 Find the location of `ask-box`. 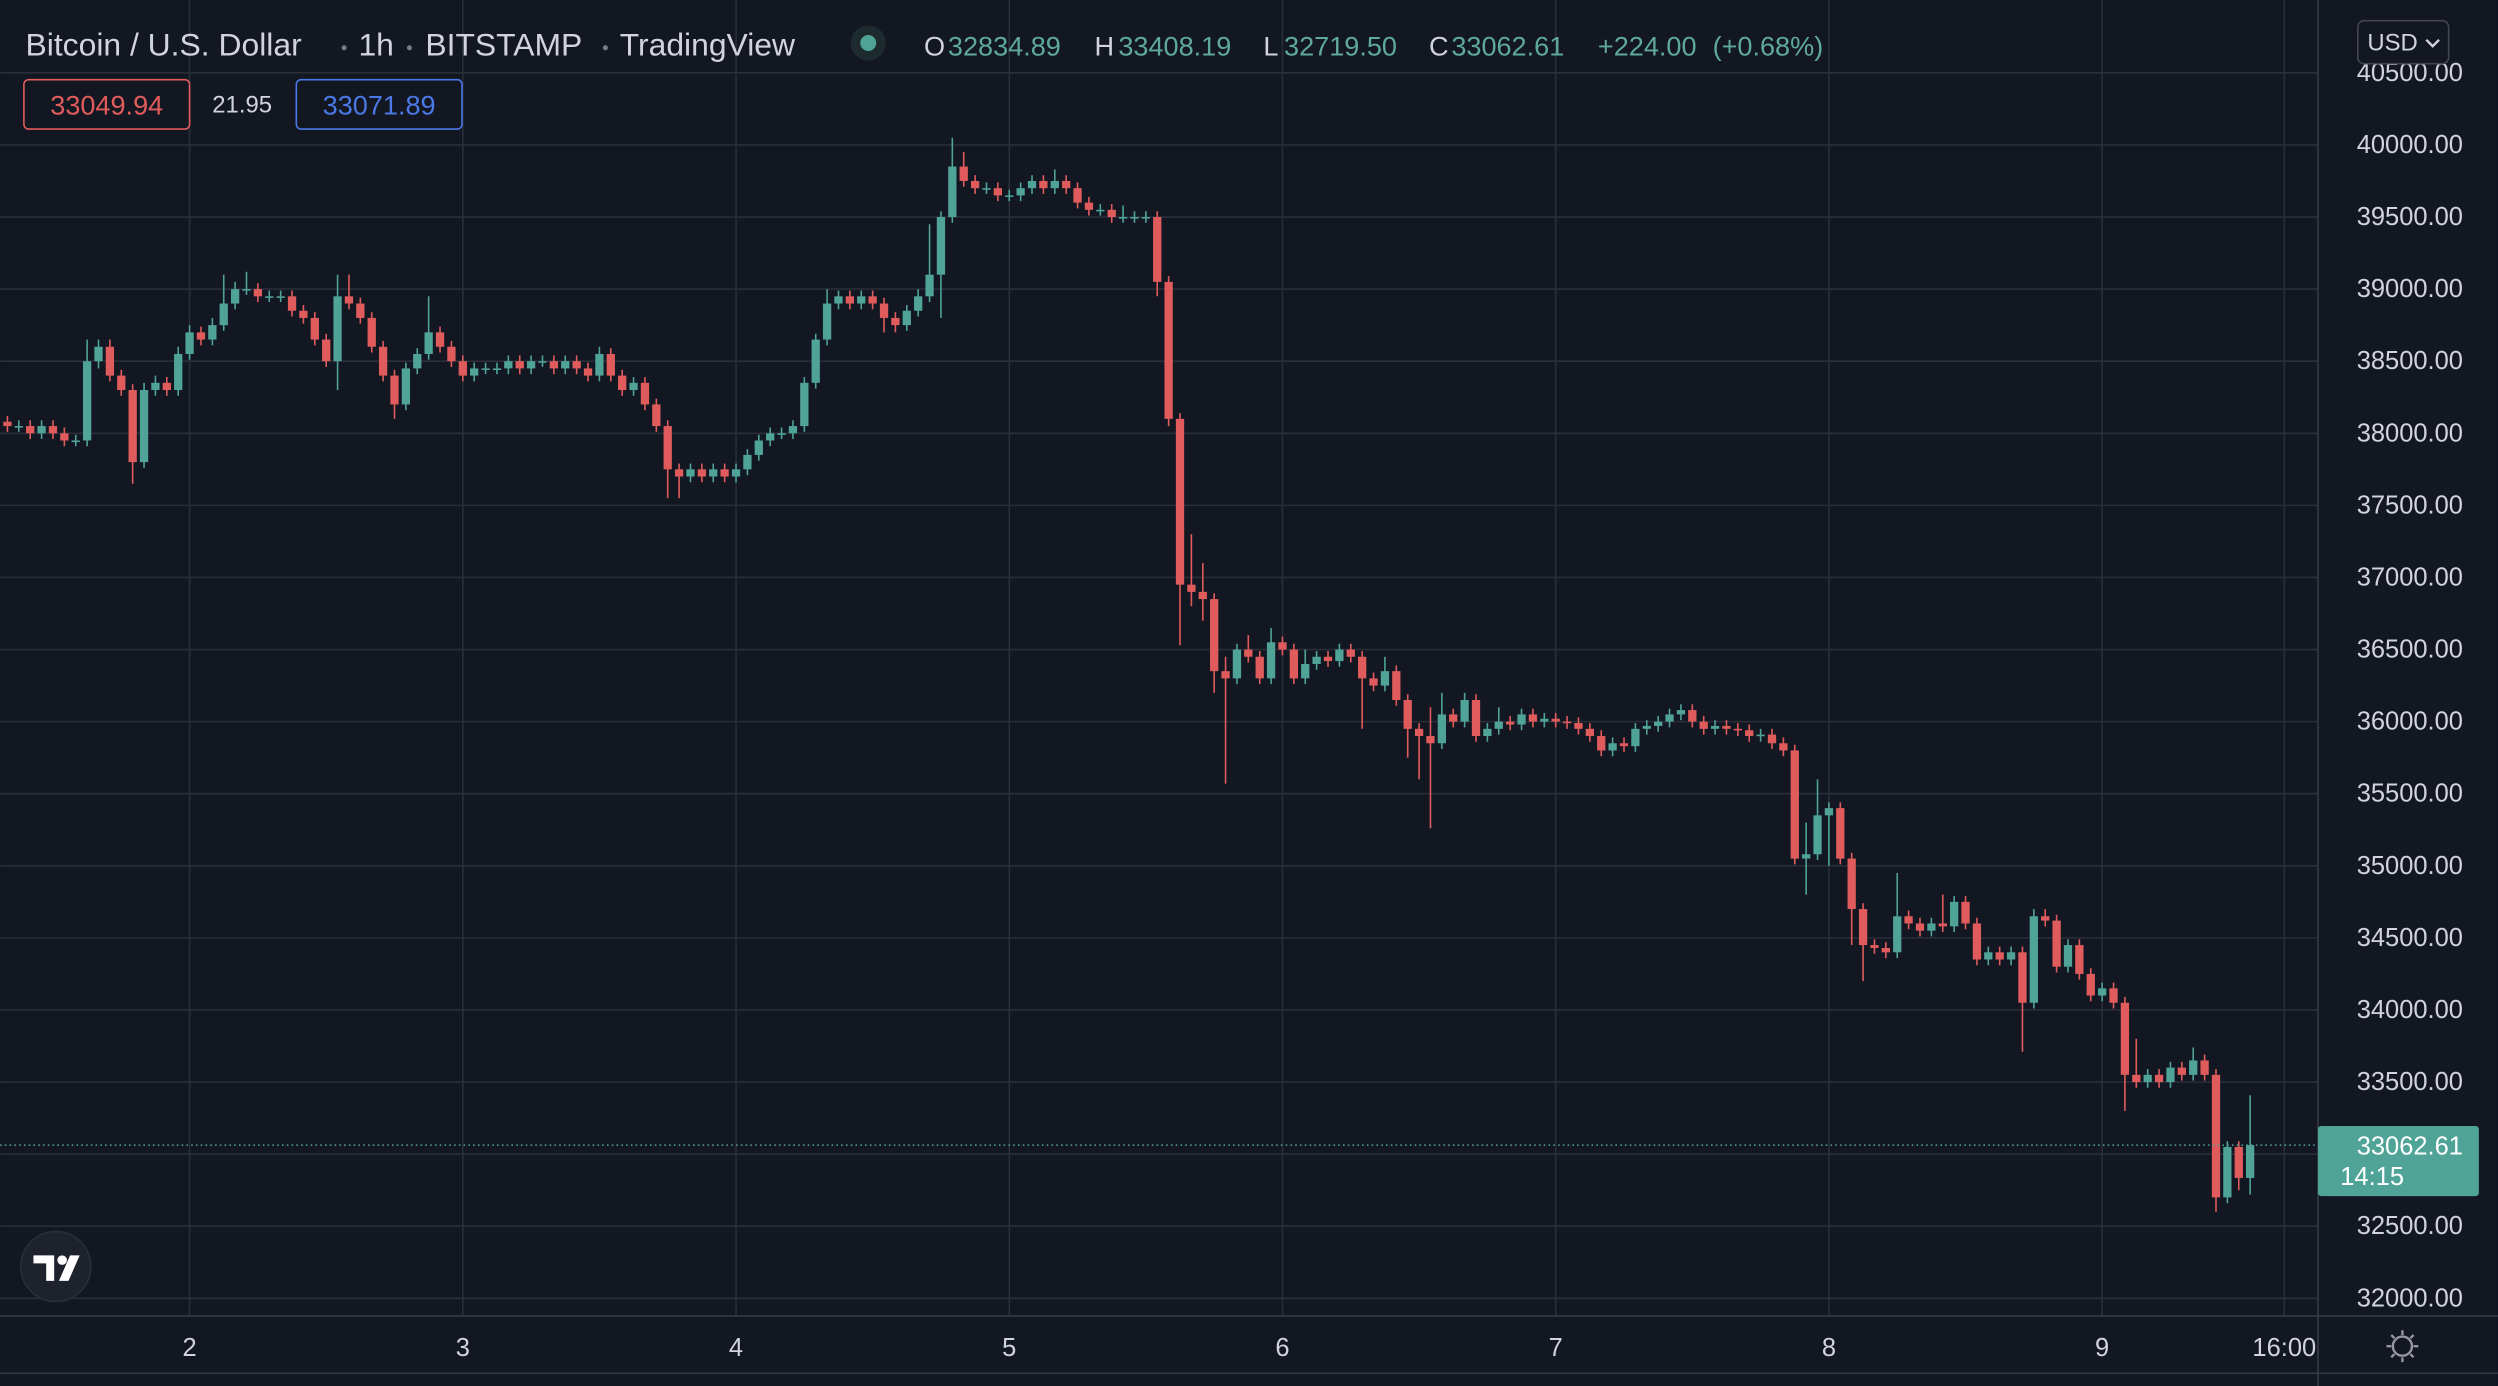

ask-box is located at coordinates (379, 104).